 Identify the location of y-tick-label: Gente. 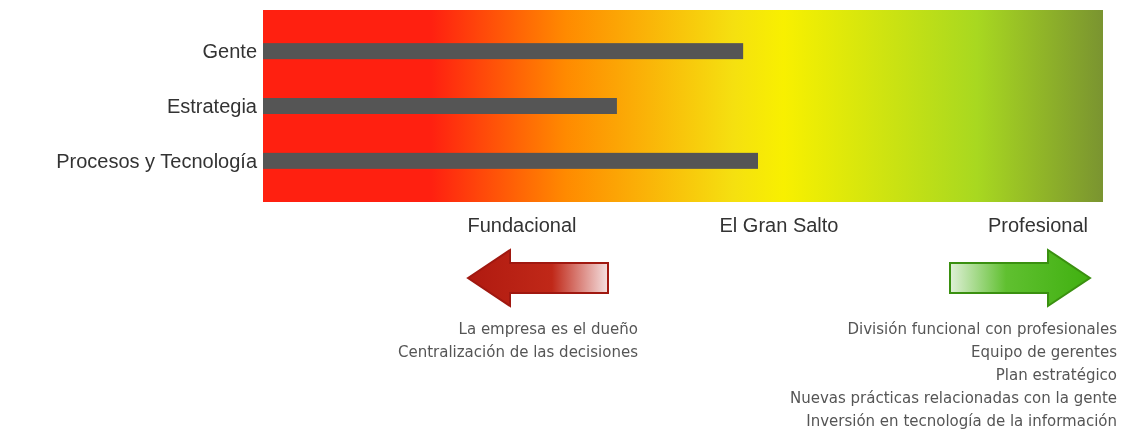
(229, 51).